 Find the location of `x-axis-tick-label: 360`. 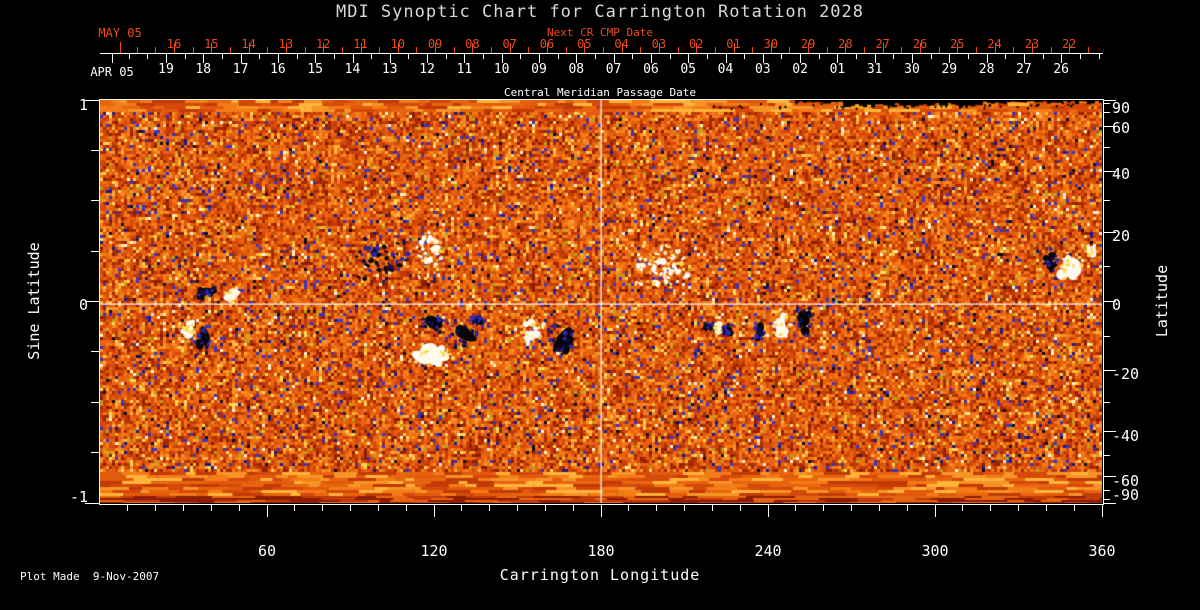

x-axis-tick-label: 360 is located at coordinates (1102, 551).